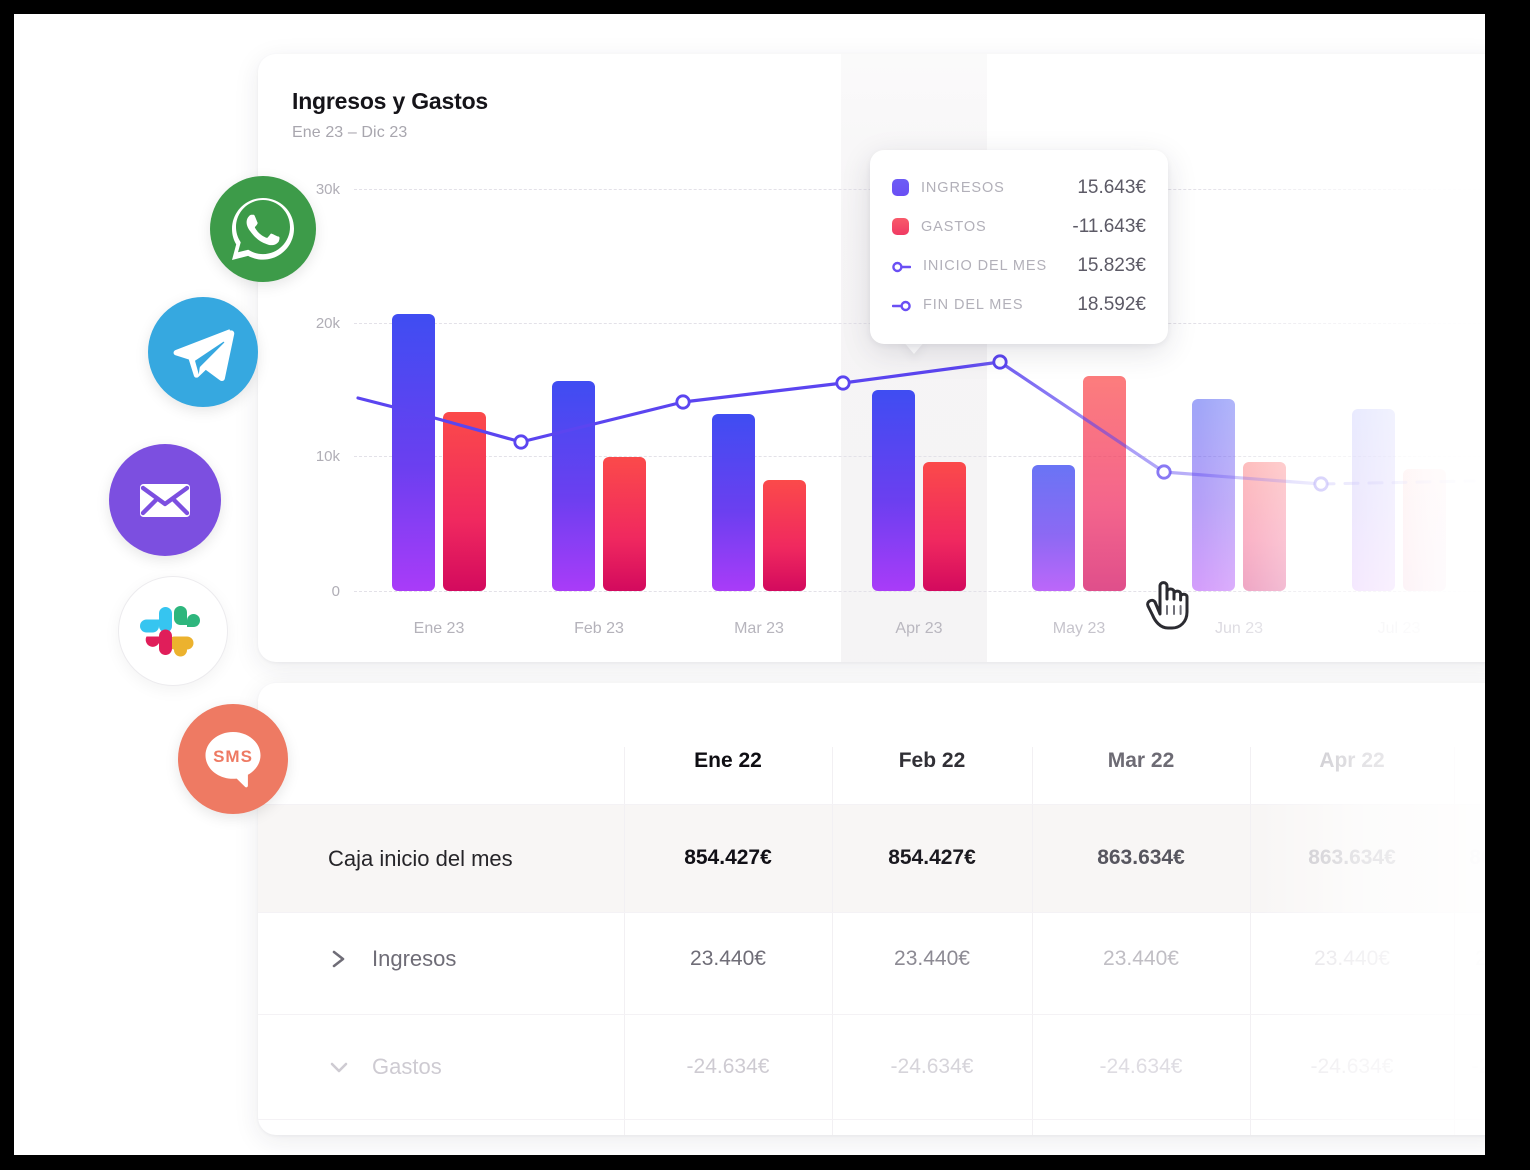 This screenshot has width=1530, height=1170. What do you see at coordinates (985, 265) in the screenshot?
I see `tooltip-label-inicio-del-mes: INICIO DEL MES` at bounding box center [985, 265].